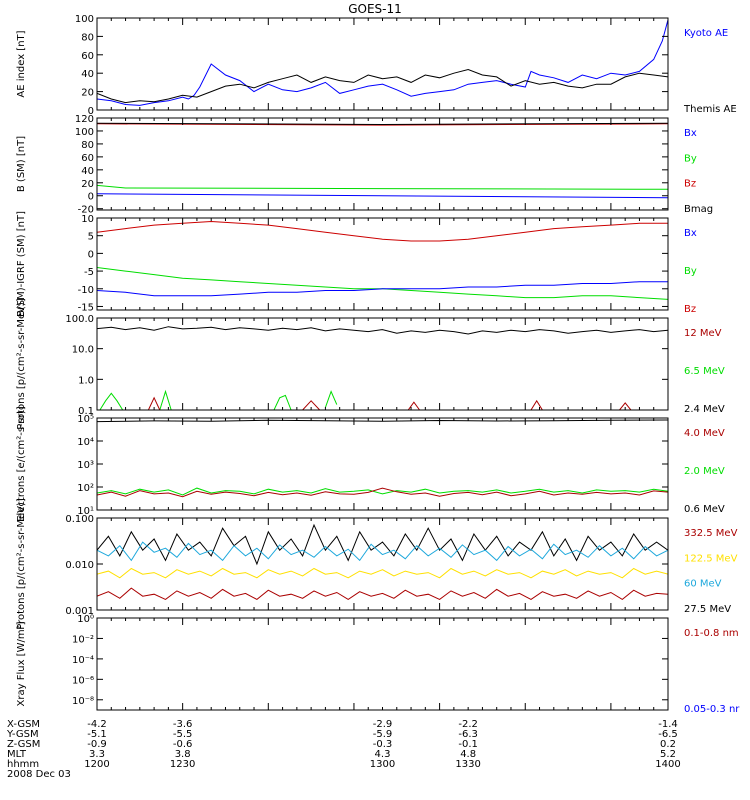 The image size is (750, 800). Describe the element at coordinates (704, 409) in the screenshot. I see `legend-protons1-2: 2.4 MeV` at that location.